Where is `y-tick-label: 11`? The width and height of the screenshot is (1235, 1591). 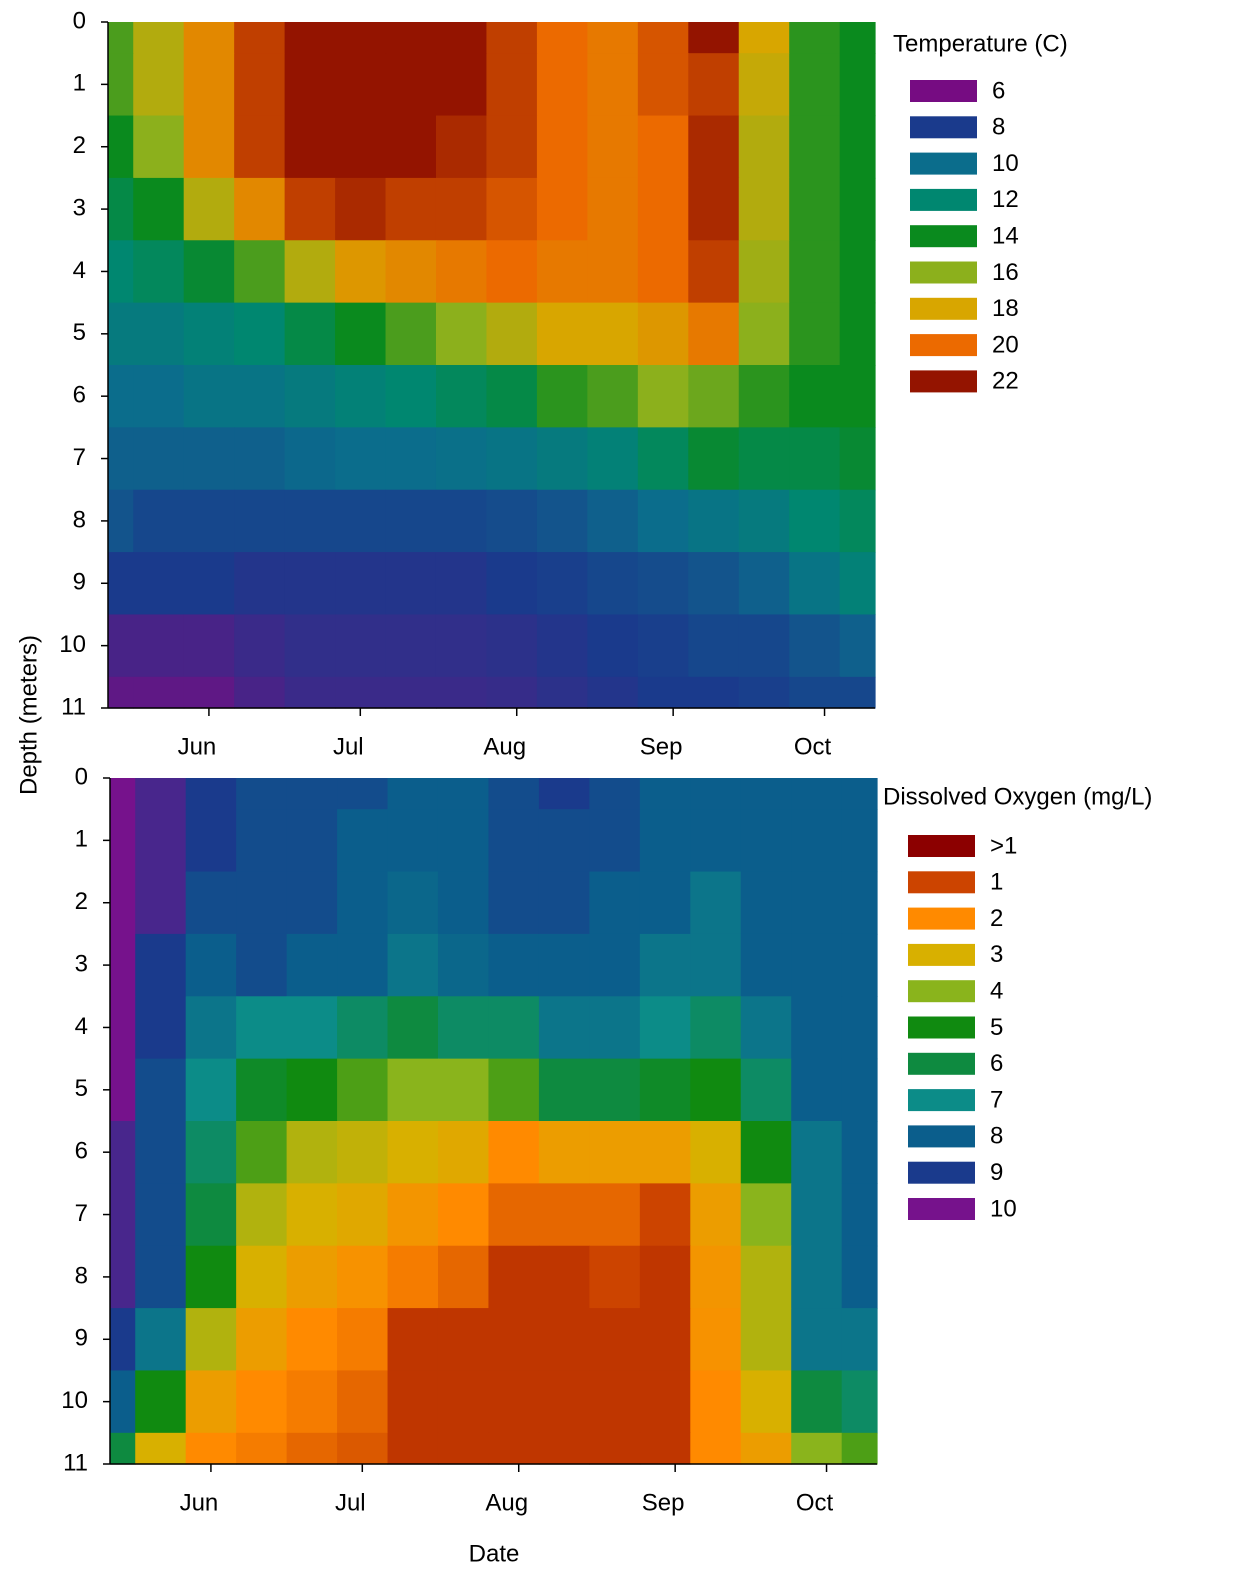 y-tick-label: 11 is located at coordinates (75, 1462).